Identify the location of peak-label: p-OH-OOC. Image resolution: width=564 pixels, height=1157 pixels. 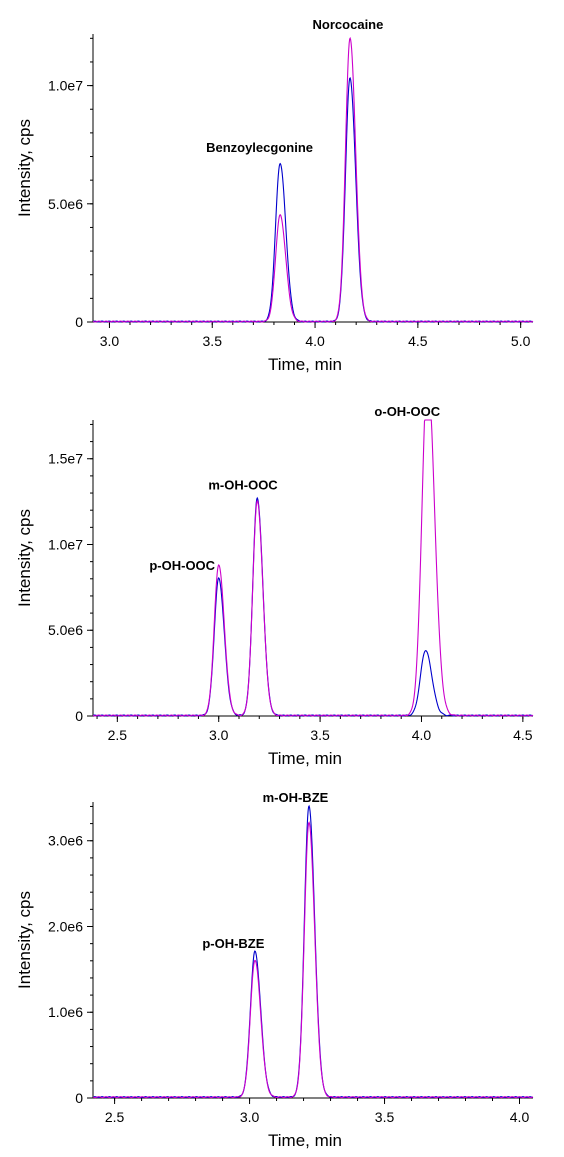
(182, 565).